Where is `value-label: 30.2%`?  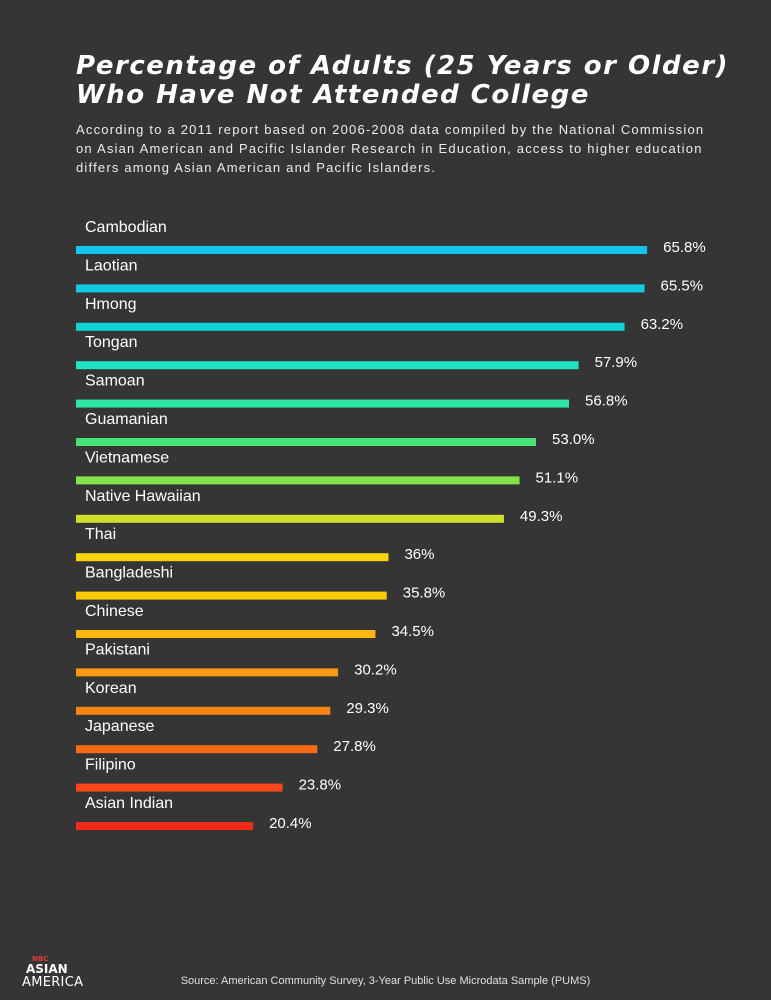 value-label: 30.2% is located at coordinates (375, 669).